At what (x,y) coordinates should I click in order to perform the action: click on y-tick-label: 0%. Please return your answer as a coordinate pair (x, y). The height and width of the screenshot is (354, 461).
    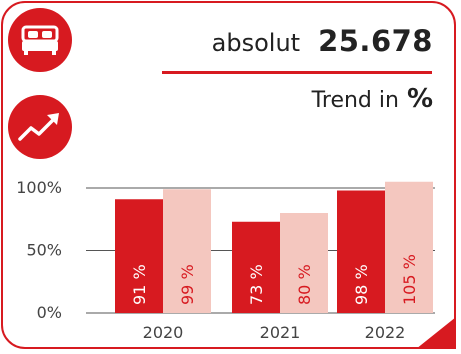
    Looking at the image, I should click on (49, 312).